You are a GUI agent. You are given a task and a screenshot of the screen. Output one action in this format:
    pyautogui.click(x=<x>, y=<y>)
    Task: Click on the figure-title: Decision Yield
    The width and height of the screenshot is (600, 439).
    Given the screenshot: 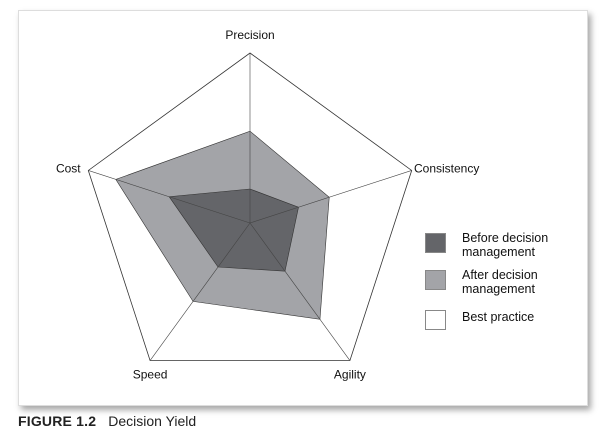 What is the action you would take?
    pyautogui.click(x=152, y=421)
    